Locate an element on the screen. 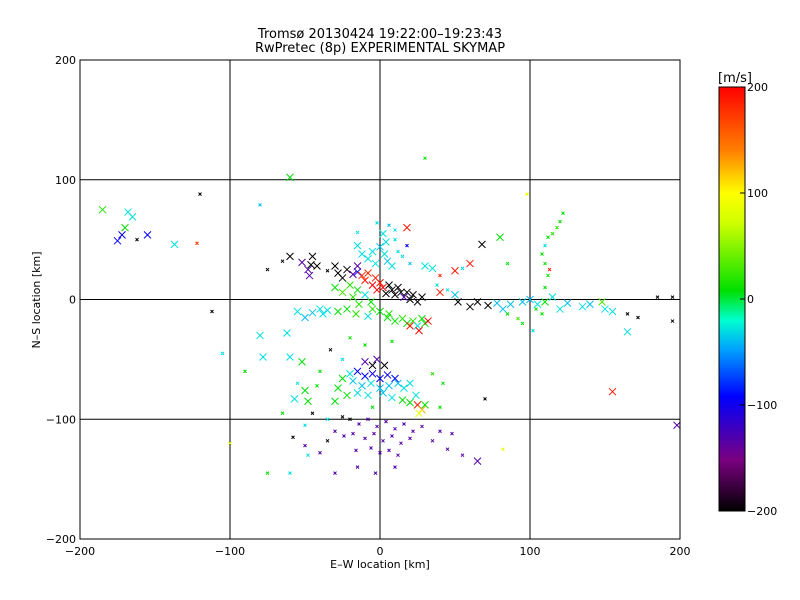  y-tick-label: 100 is located at coordinates (65, 180).